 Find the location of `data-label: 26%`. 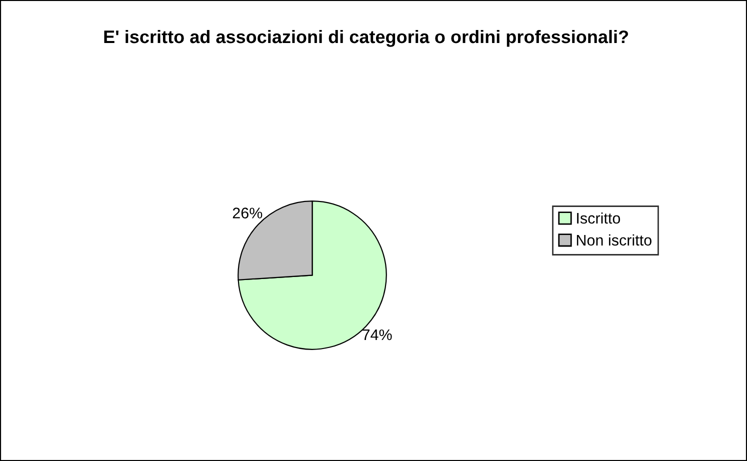

data-label: 26% is located at coordinates (247, 213).